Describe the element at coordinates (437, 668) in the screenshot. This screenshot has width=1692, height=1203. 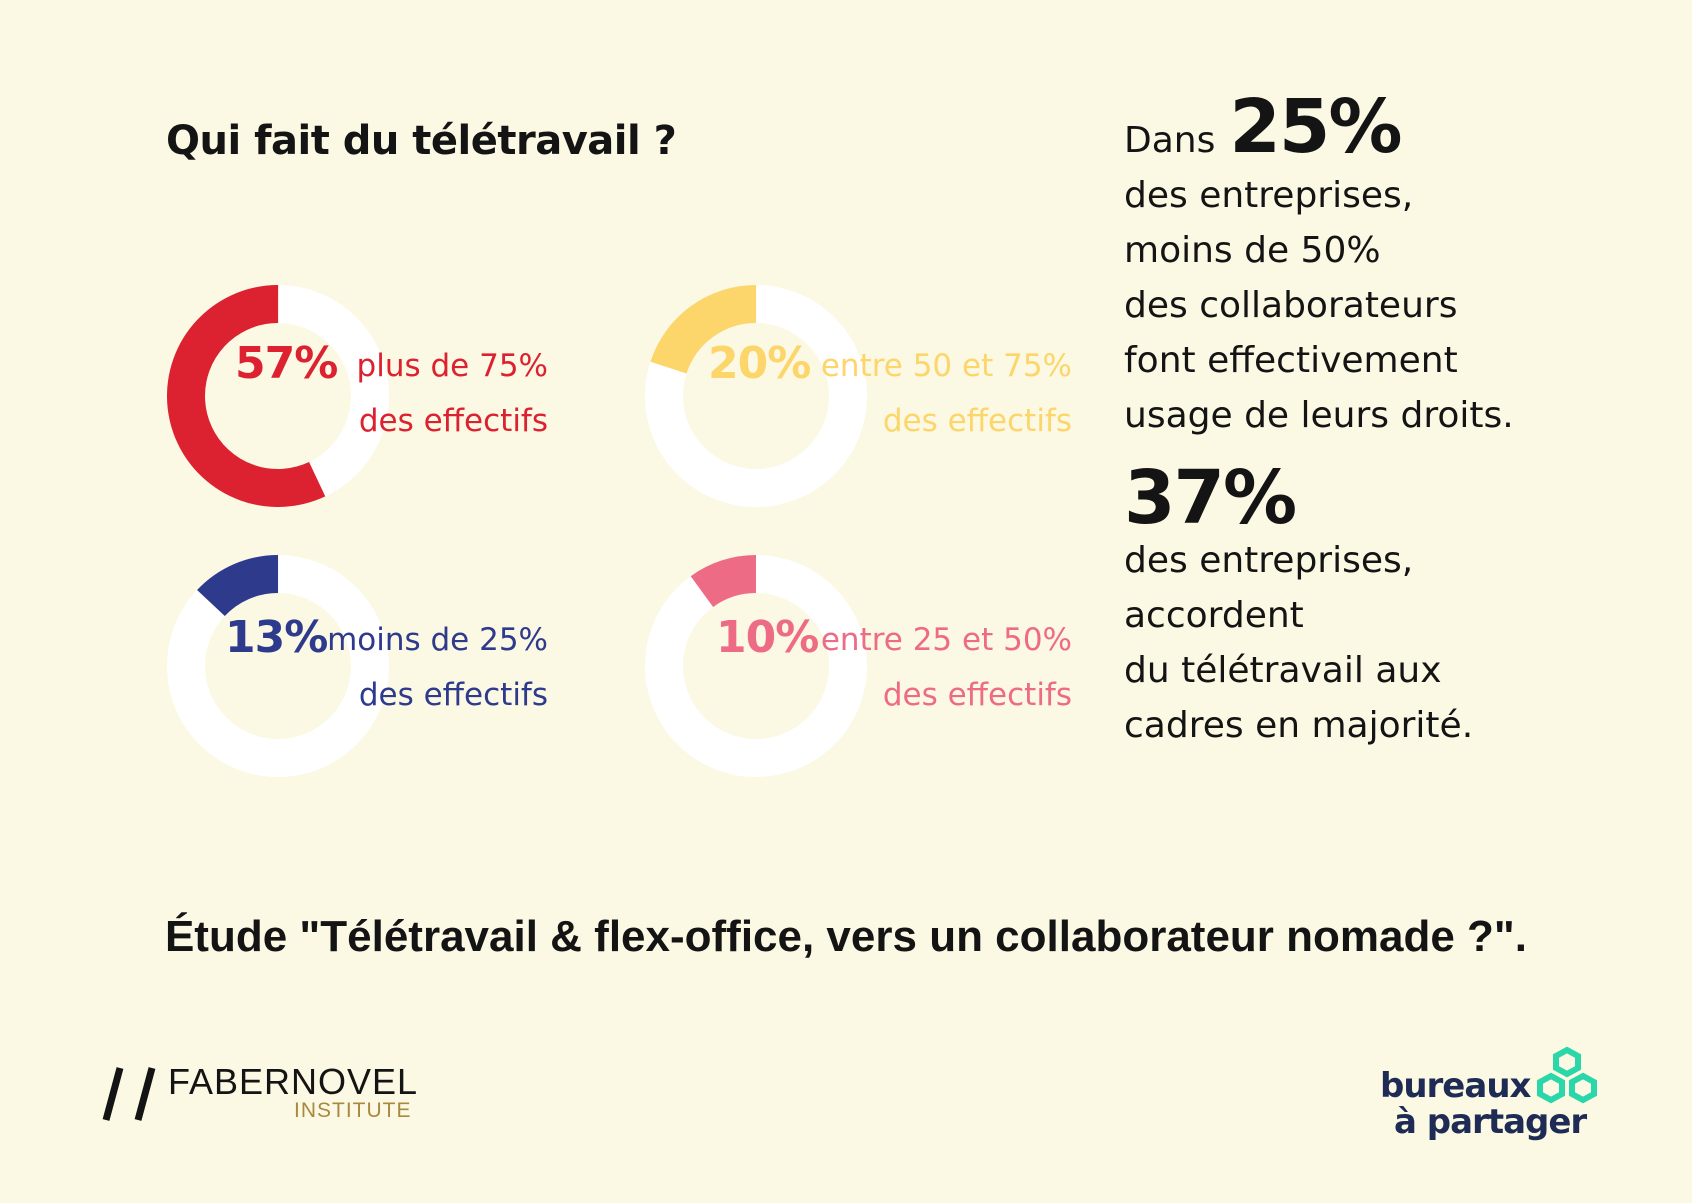
I see `legend-label-3: moins de 25% des effectifs` at that location.